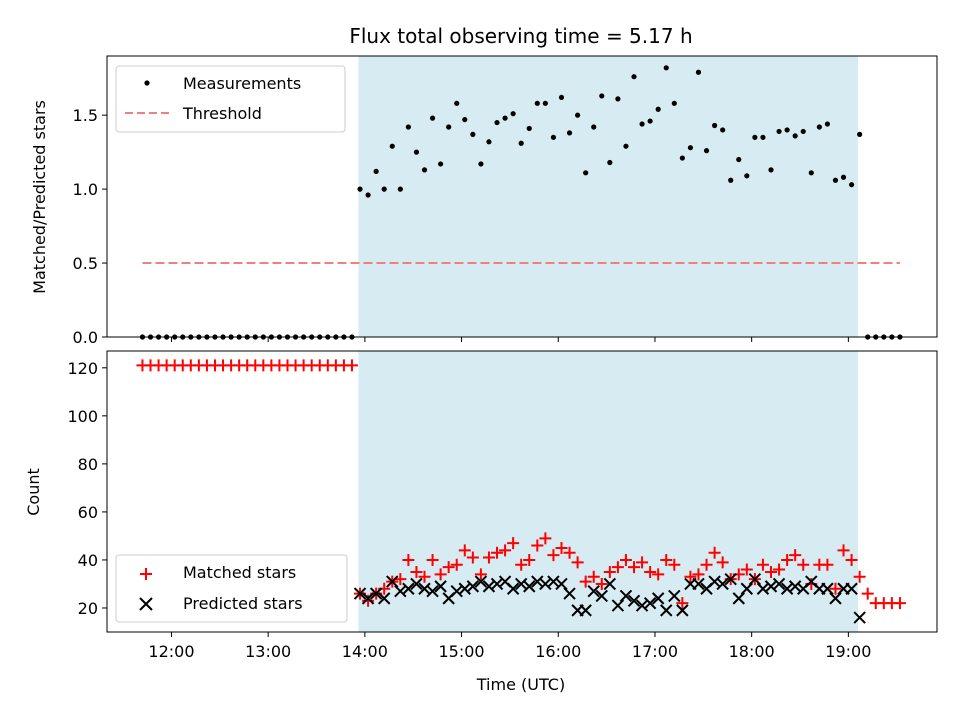 The height and width of the screenshot is (720, 960). Describe the element at coordinates (365, 651) in the screenshot. I see `bottom-x-tick-label: 14:00` at that location.